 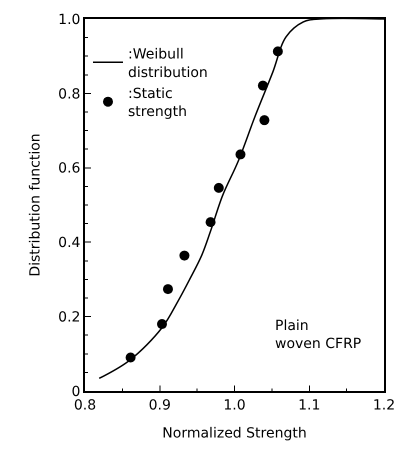 What do you see at coordinates (76, 392) in the screenshot?
I see `y-tick-label: 0` at bounding box center [76, 392].